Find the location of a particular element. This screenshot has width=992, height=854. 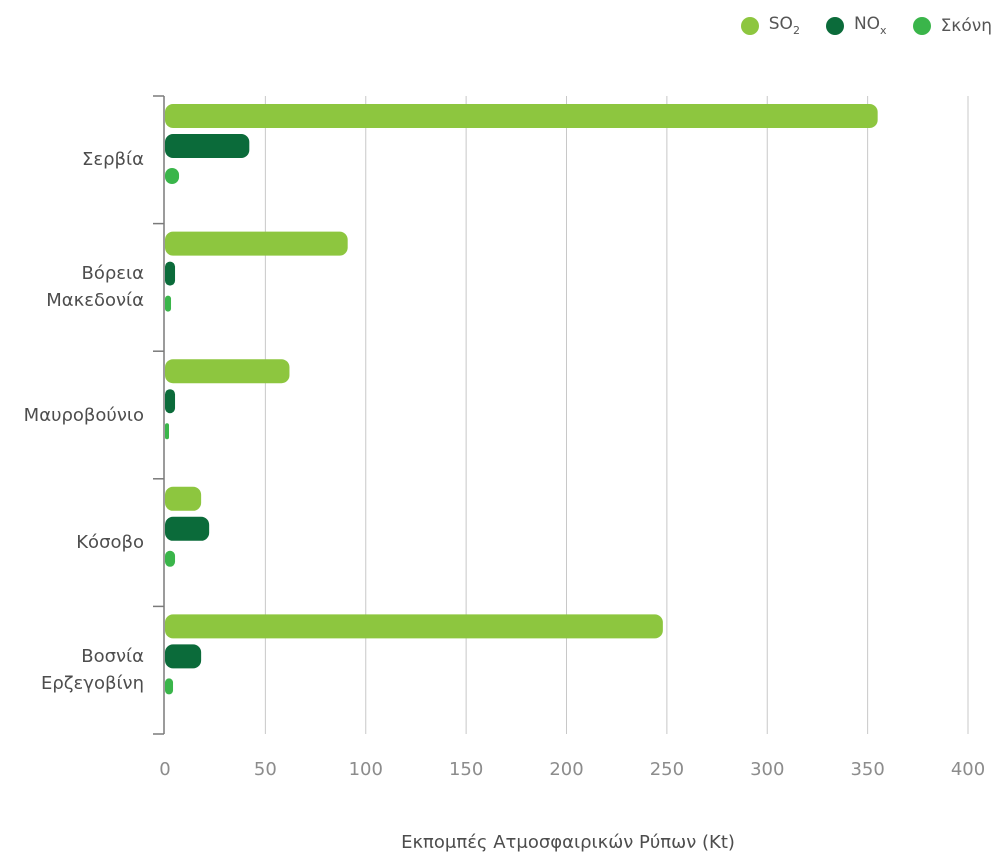

legend-swatch-dust is located at coordinates (921, 25).